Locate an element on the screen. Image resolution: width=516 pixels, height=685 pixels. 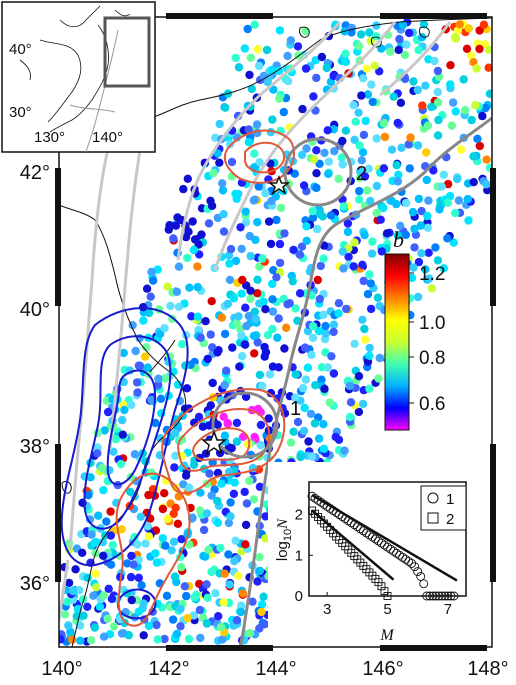
frequency-magnitude-plot: 3 5 7 0 1 2 1 2 M log10N is located at coordinates (376, 553).